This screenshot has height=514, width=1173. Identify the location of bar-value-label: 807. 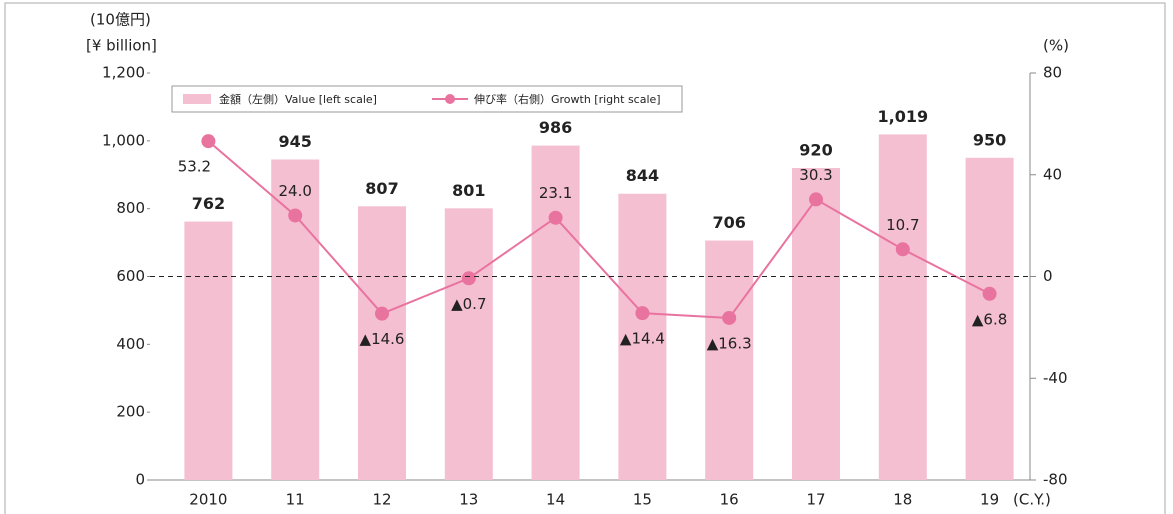
(381, 188).